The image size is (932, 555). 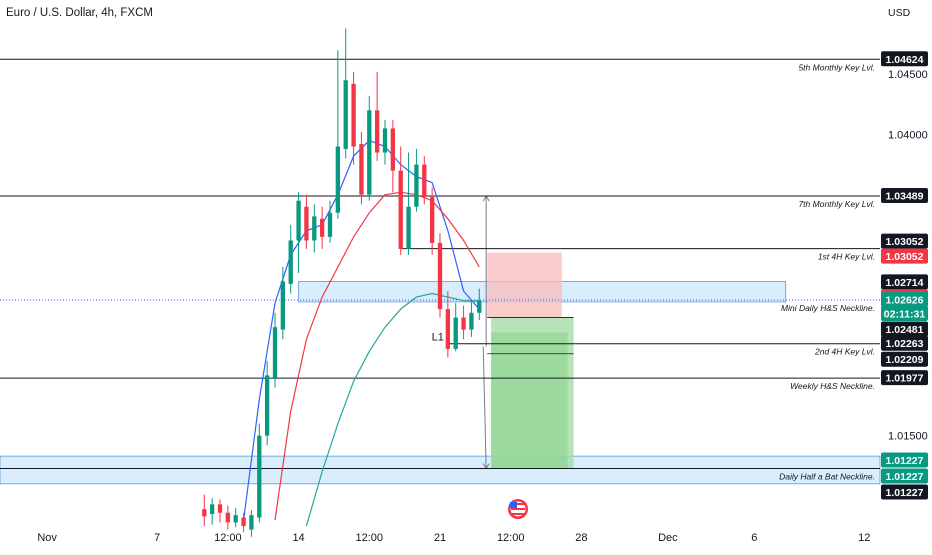 What do you see at coordinates (754, 538) in the screenshot?
I see `x-tick-label: 6` at bounding box center [754, 538].